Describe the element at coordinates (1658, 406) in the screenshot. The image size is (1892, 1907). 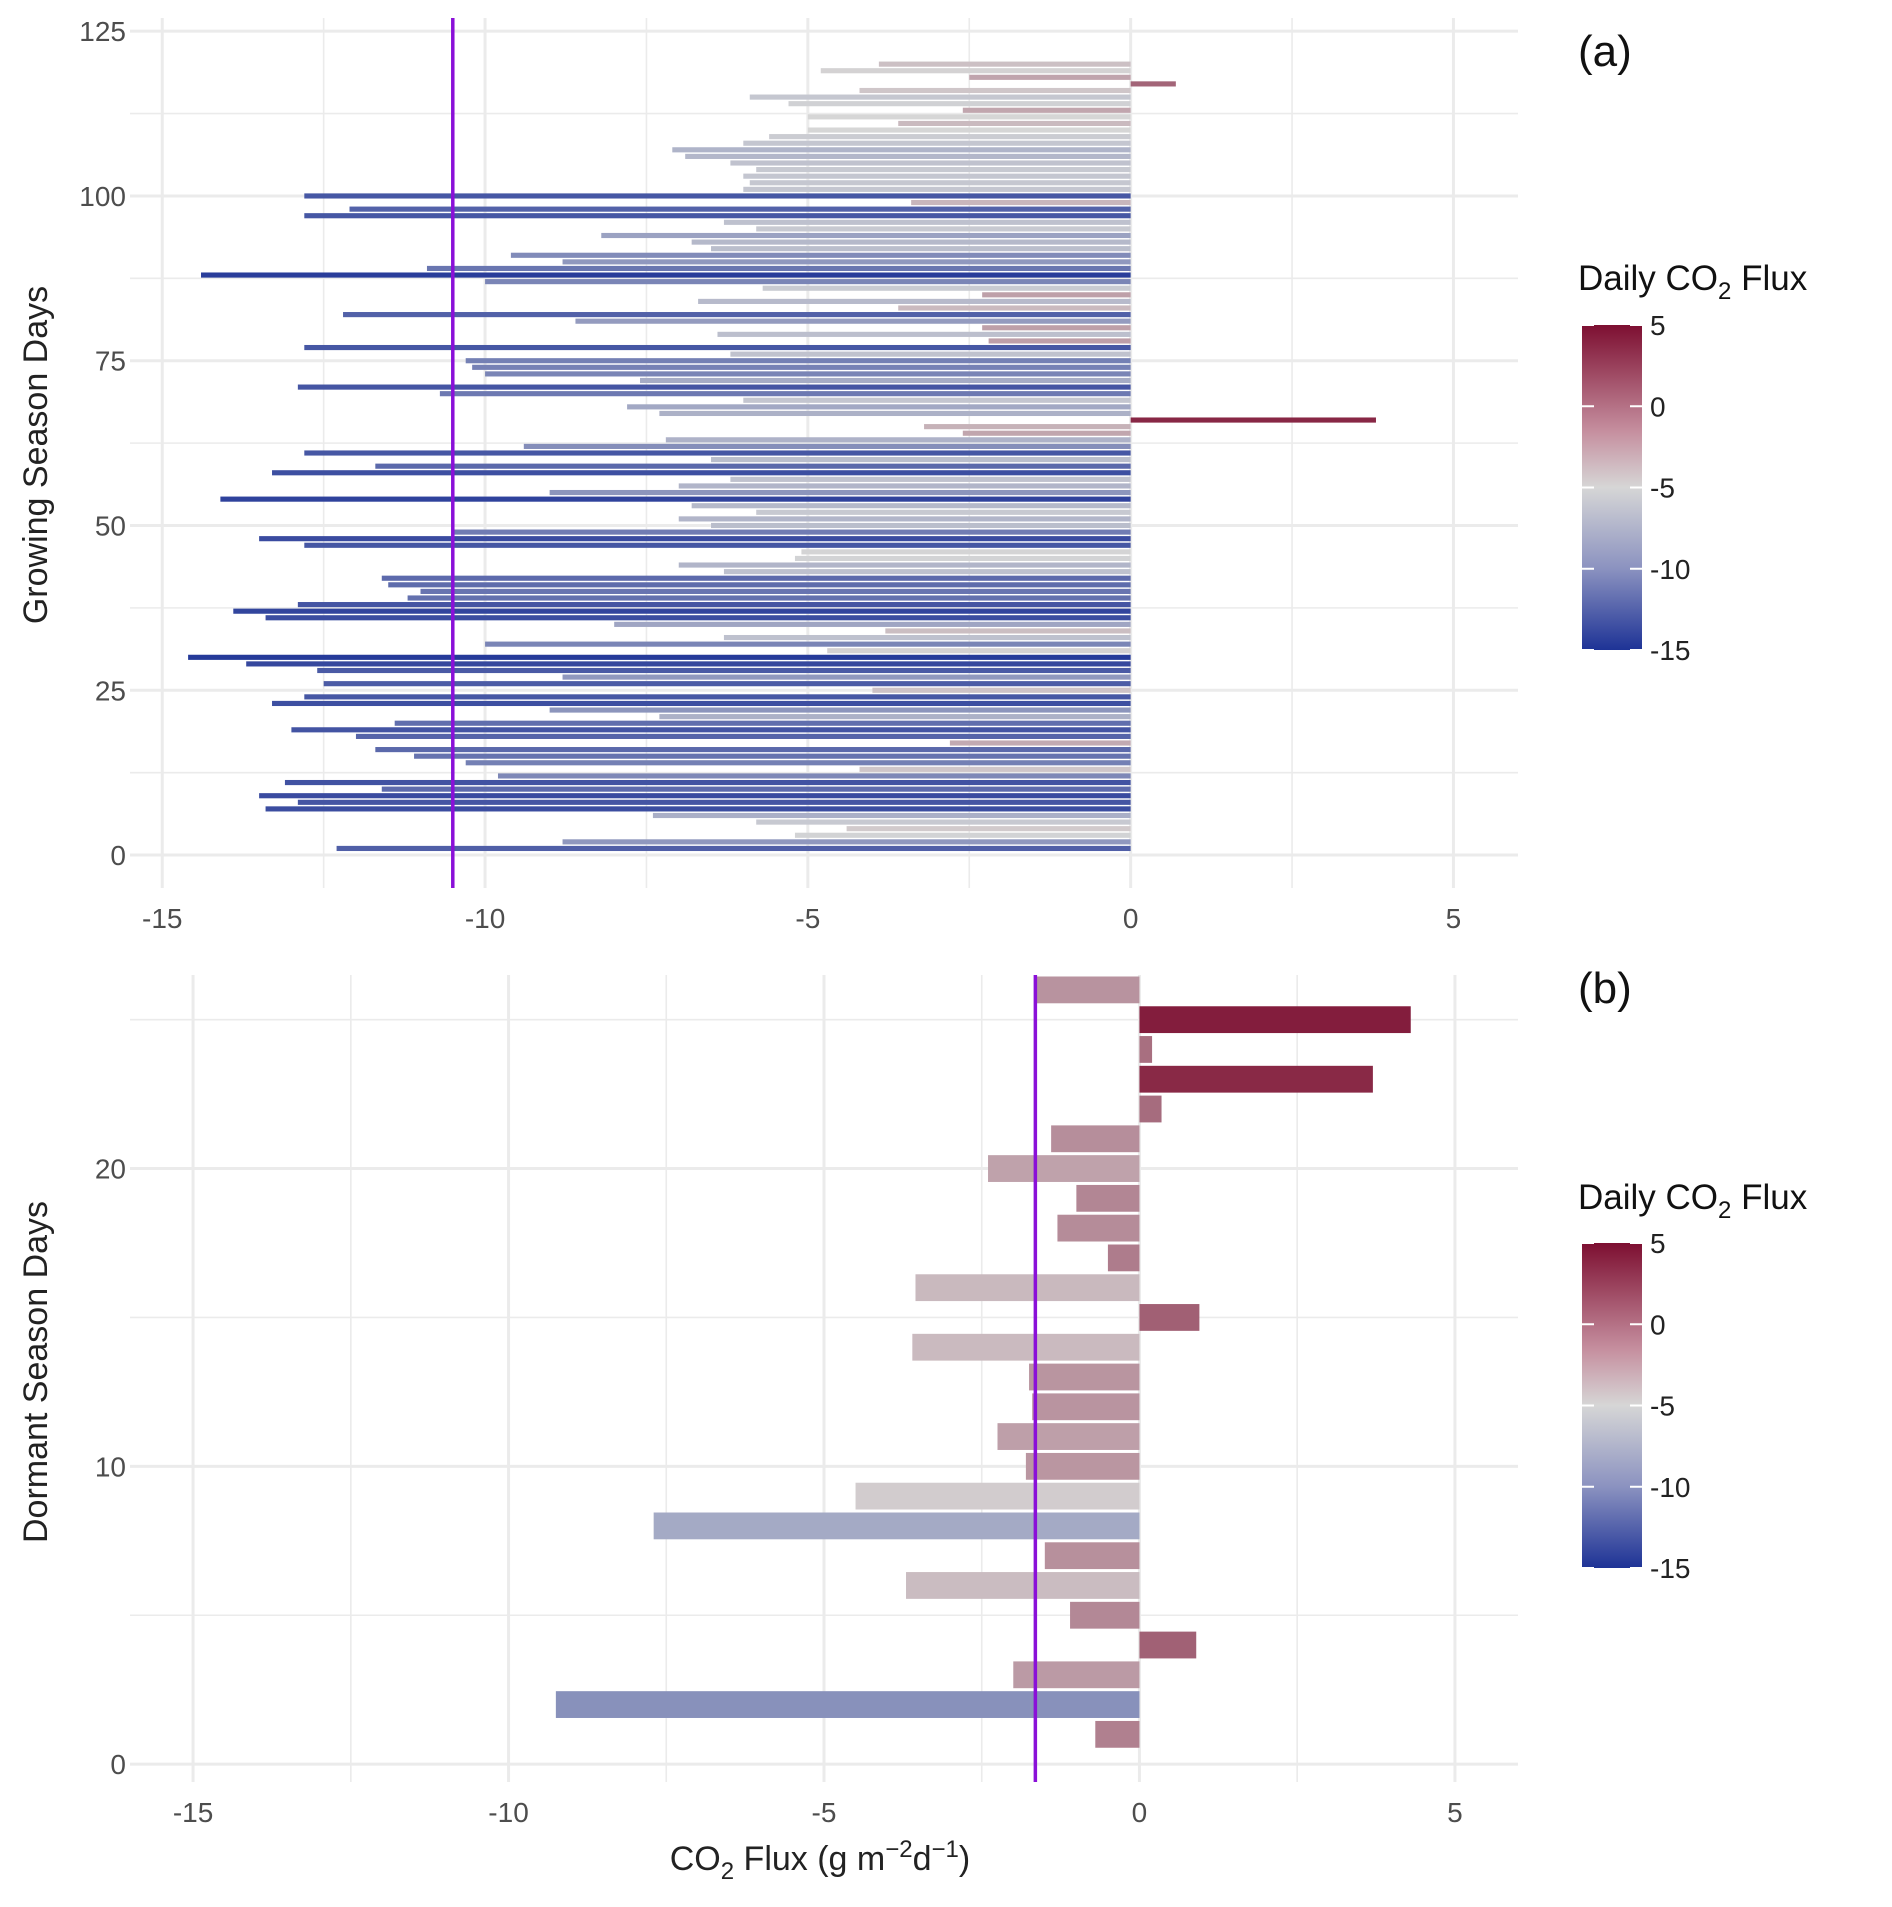
I see `colorbar-tick-label: 0` at that location.